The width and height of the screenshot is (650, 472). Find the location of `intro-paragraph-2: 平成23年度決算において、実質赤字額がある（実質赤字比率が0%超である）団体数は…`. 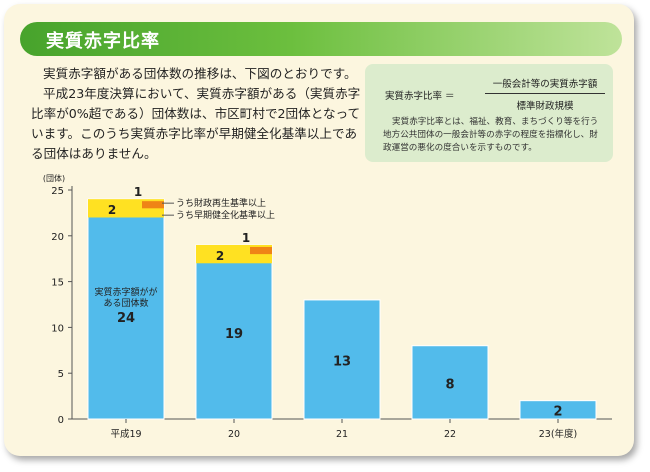

intro-paragraph-2: 平成23年度決算において、実質赤字額がある（実質赤字比率が0%超である）団体数は… is located at coordinates (196, 123).